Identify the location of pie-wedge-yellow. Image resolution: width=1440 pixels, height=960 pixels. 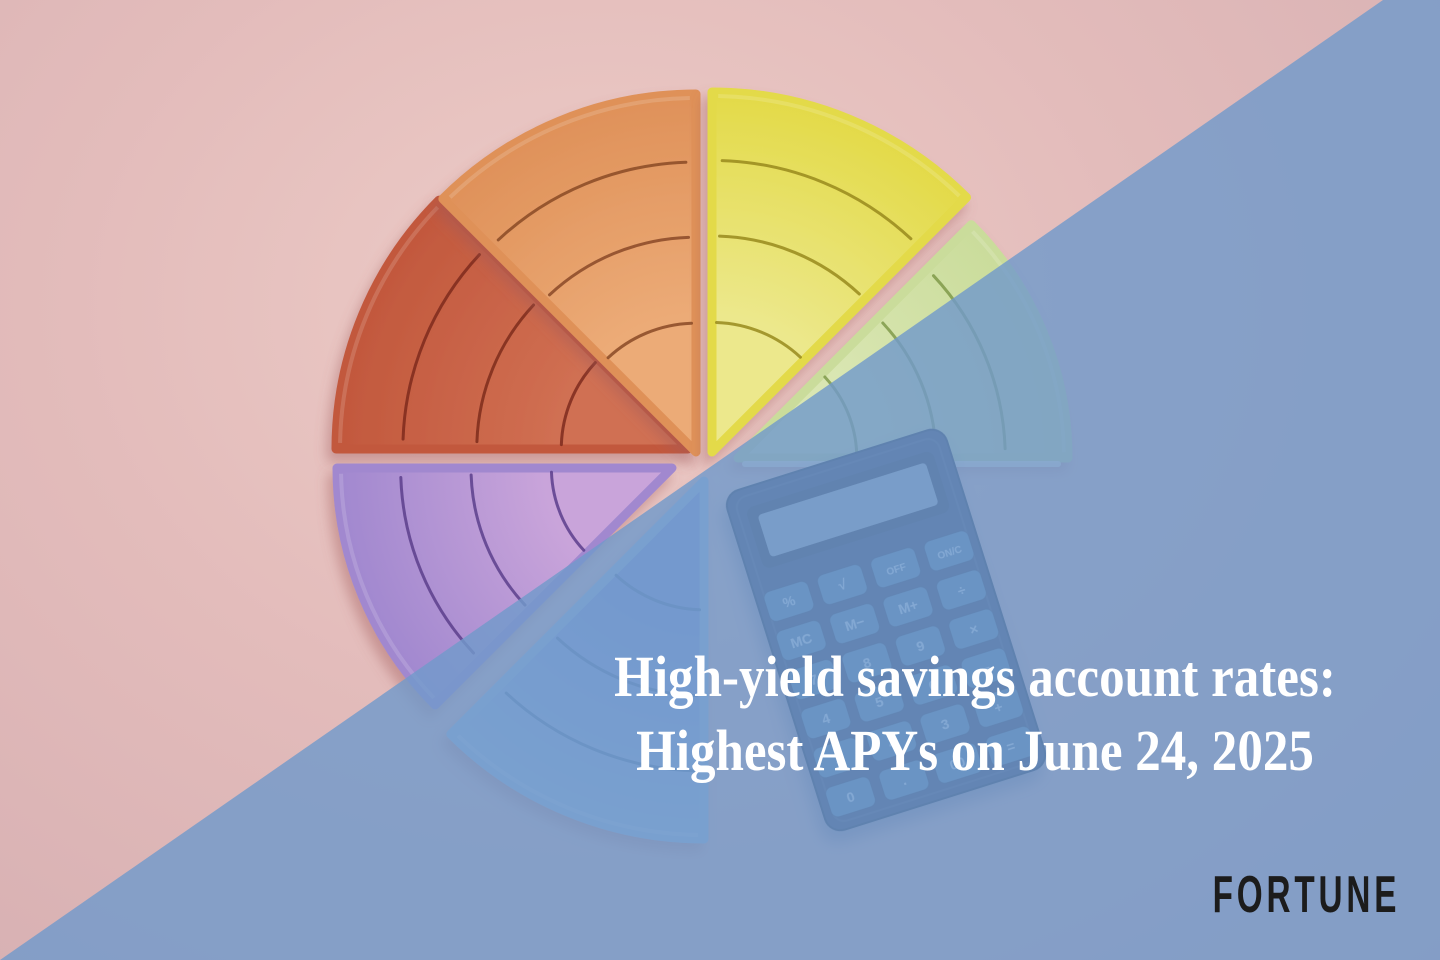
(839, 272).